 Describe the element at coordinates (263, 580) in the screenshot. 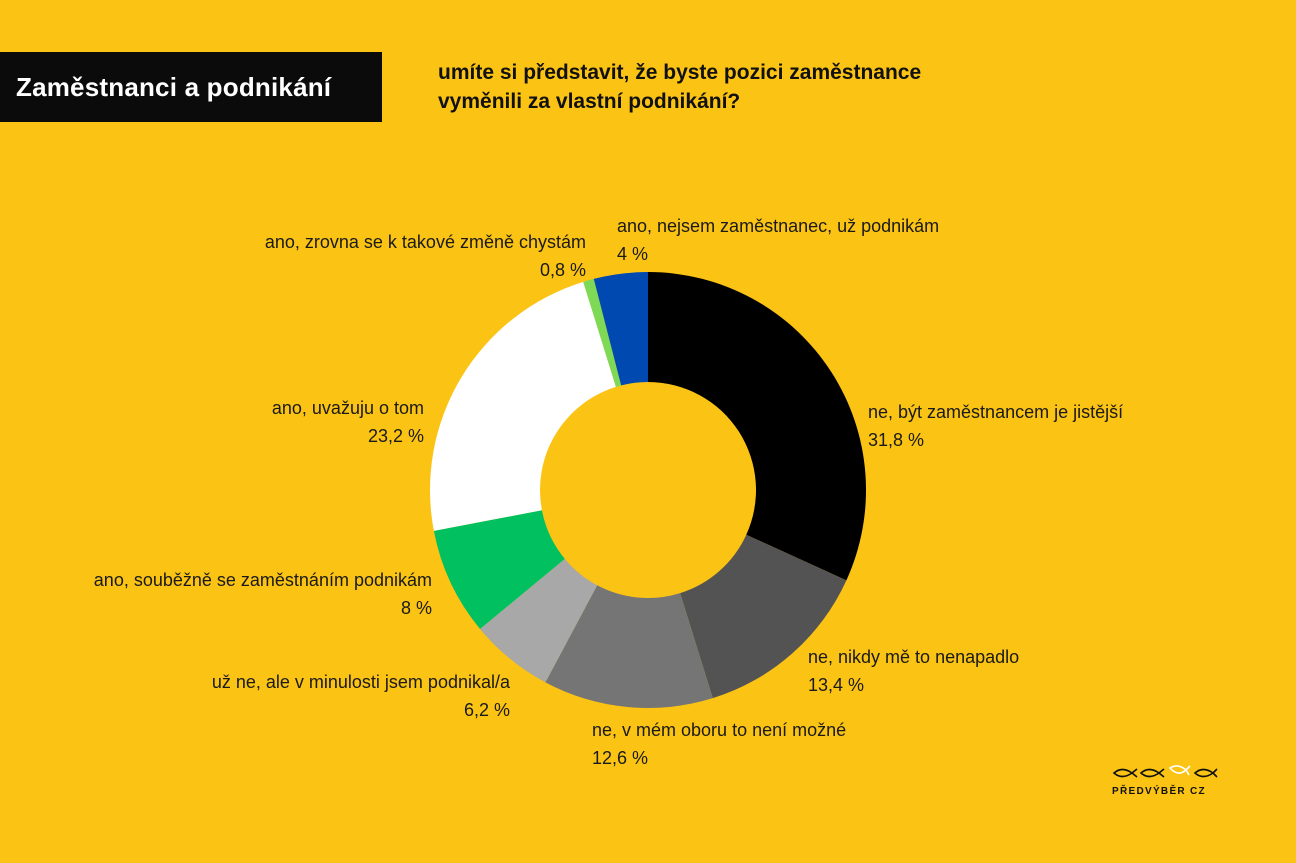

I see `slice-label: ano, souběžně se zaměstnáním podnikám` at that location.